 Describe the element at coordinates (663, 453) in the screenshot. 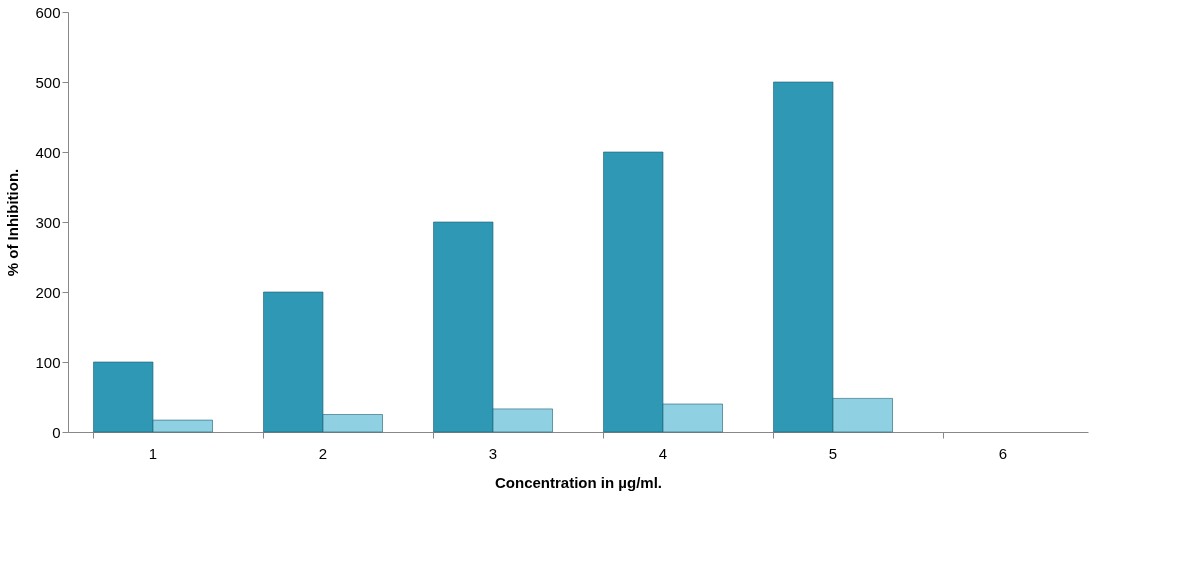

I see `x-tick-label: 4` at that location.